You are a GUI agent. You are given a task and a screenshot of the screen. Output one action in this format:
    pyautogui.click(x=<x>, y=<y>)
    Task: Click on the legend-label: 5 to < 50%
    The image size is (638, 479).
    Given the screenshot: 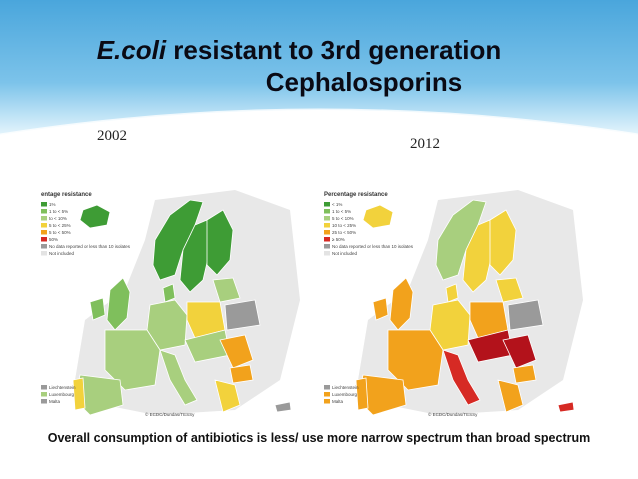 What is the action you would take?
    pyautogui.click(x=60, y=232)
    